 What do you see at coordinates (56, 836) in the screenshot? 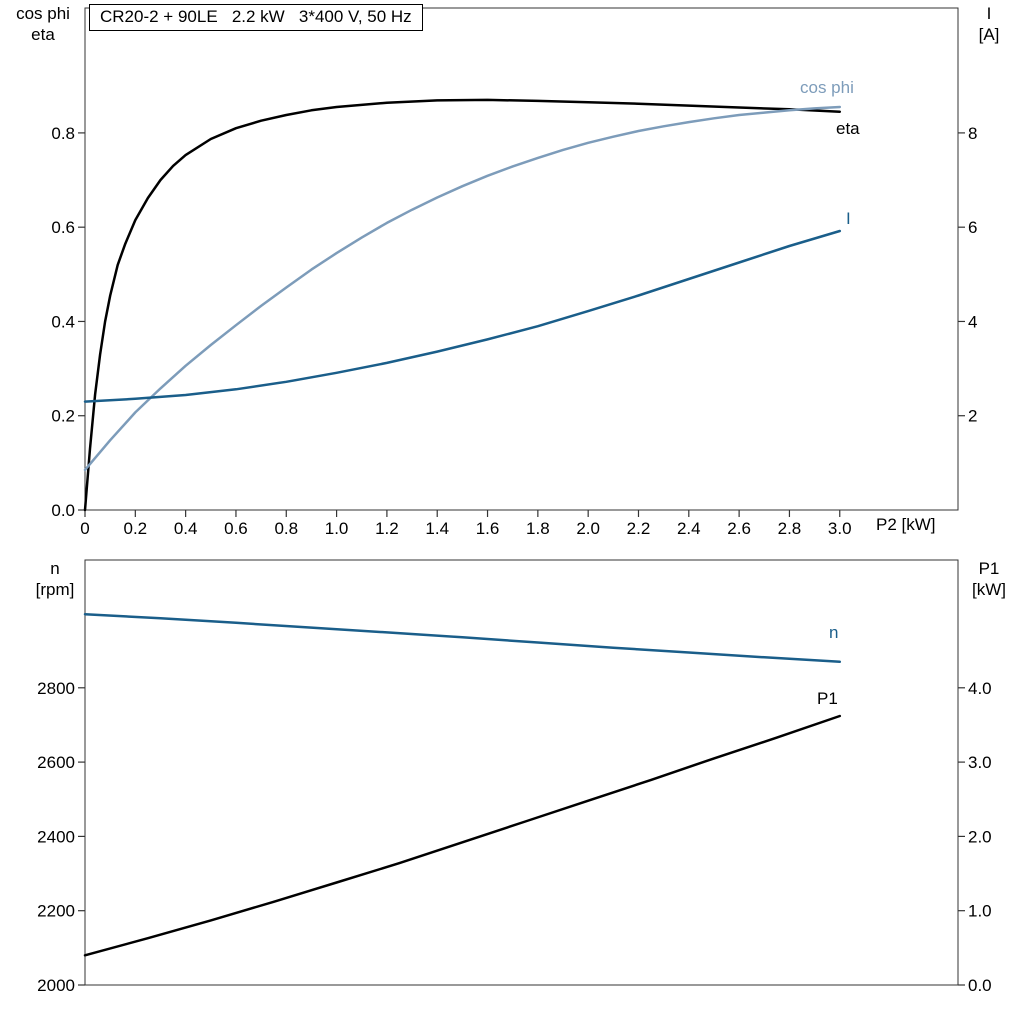
I see `y-left-tick-label: 2400` at bounding box center [56, 836].